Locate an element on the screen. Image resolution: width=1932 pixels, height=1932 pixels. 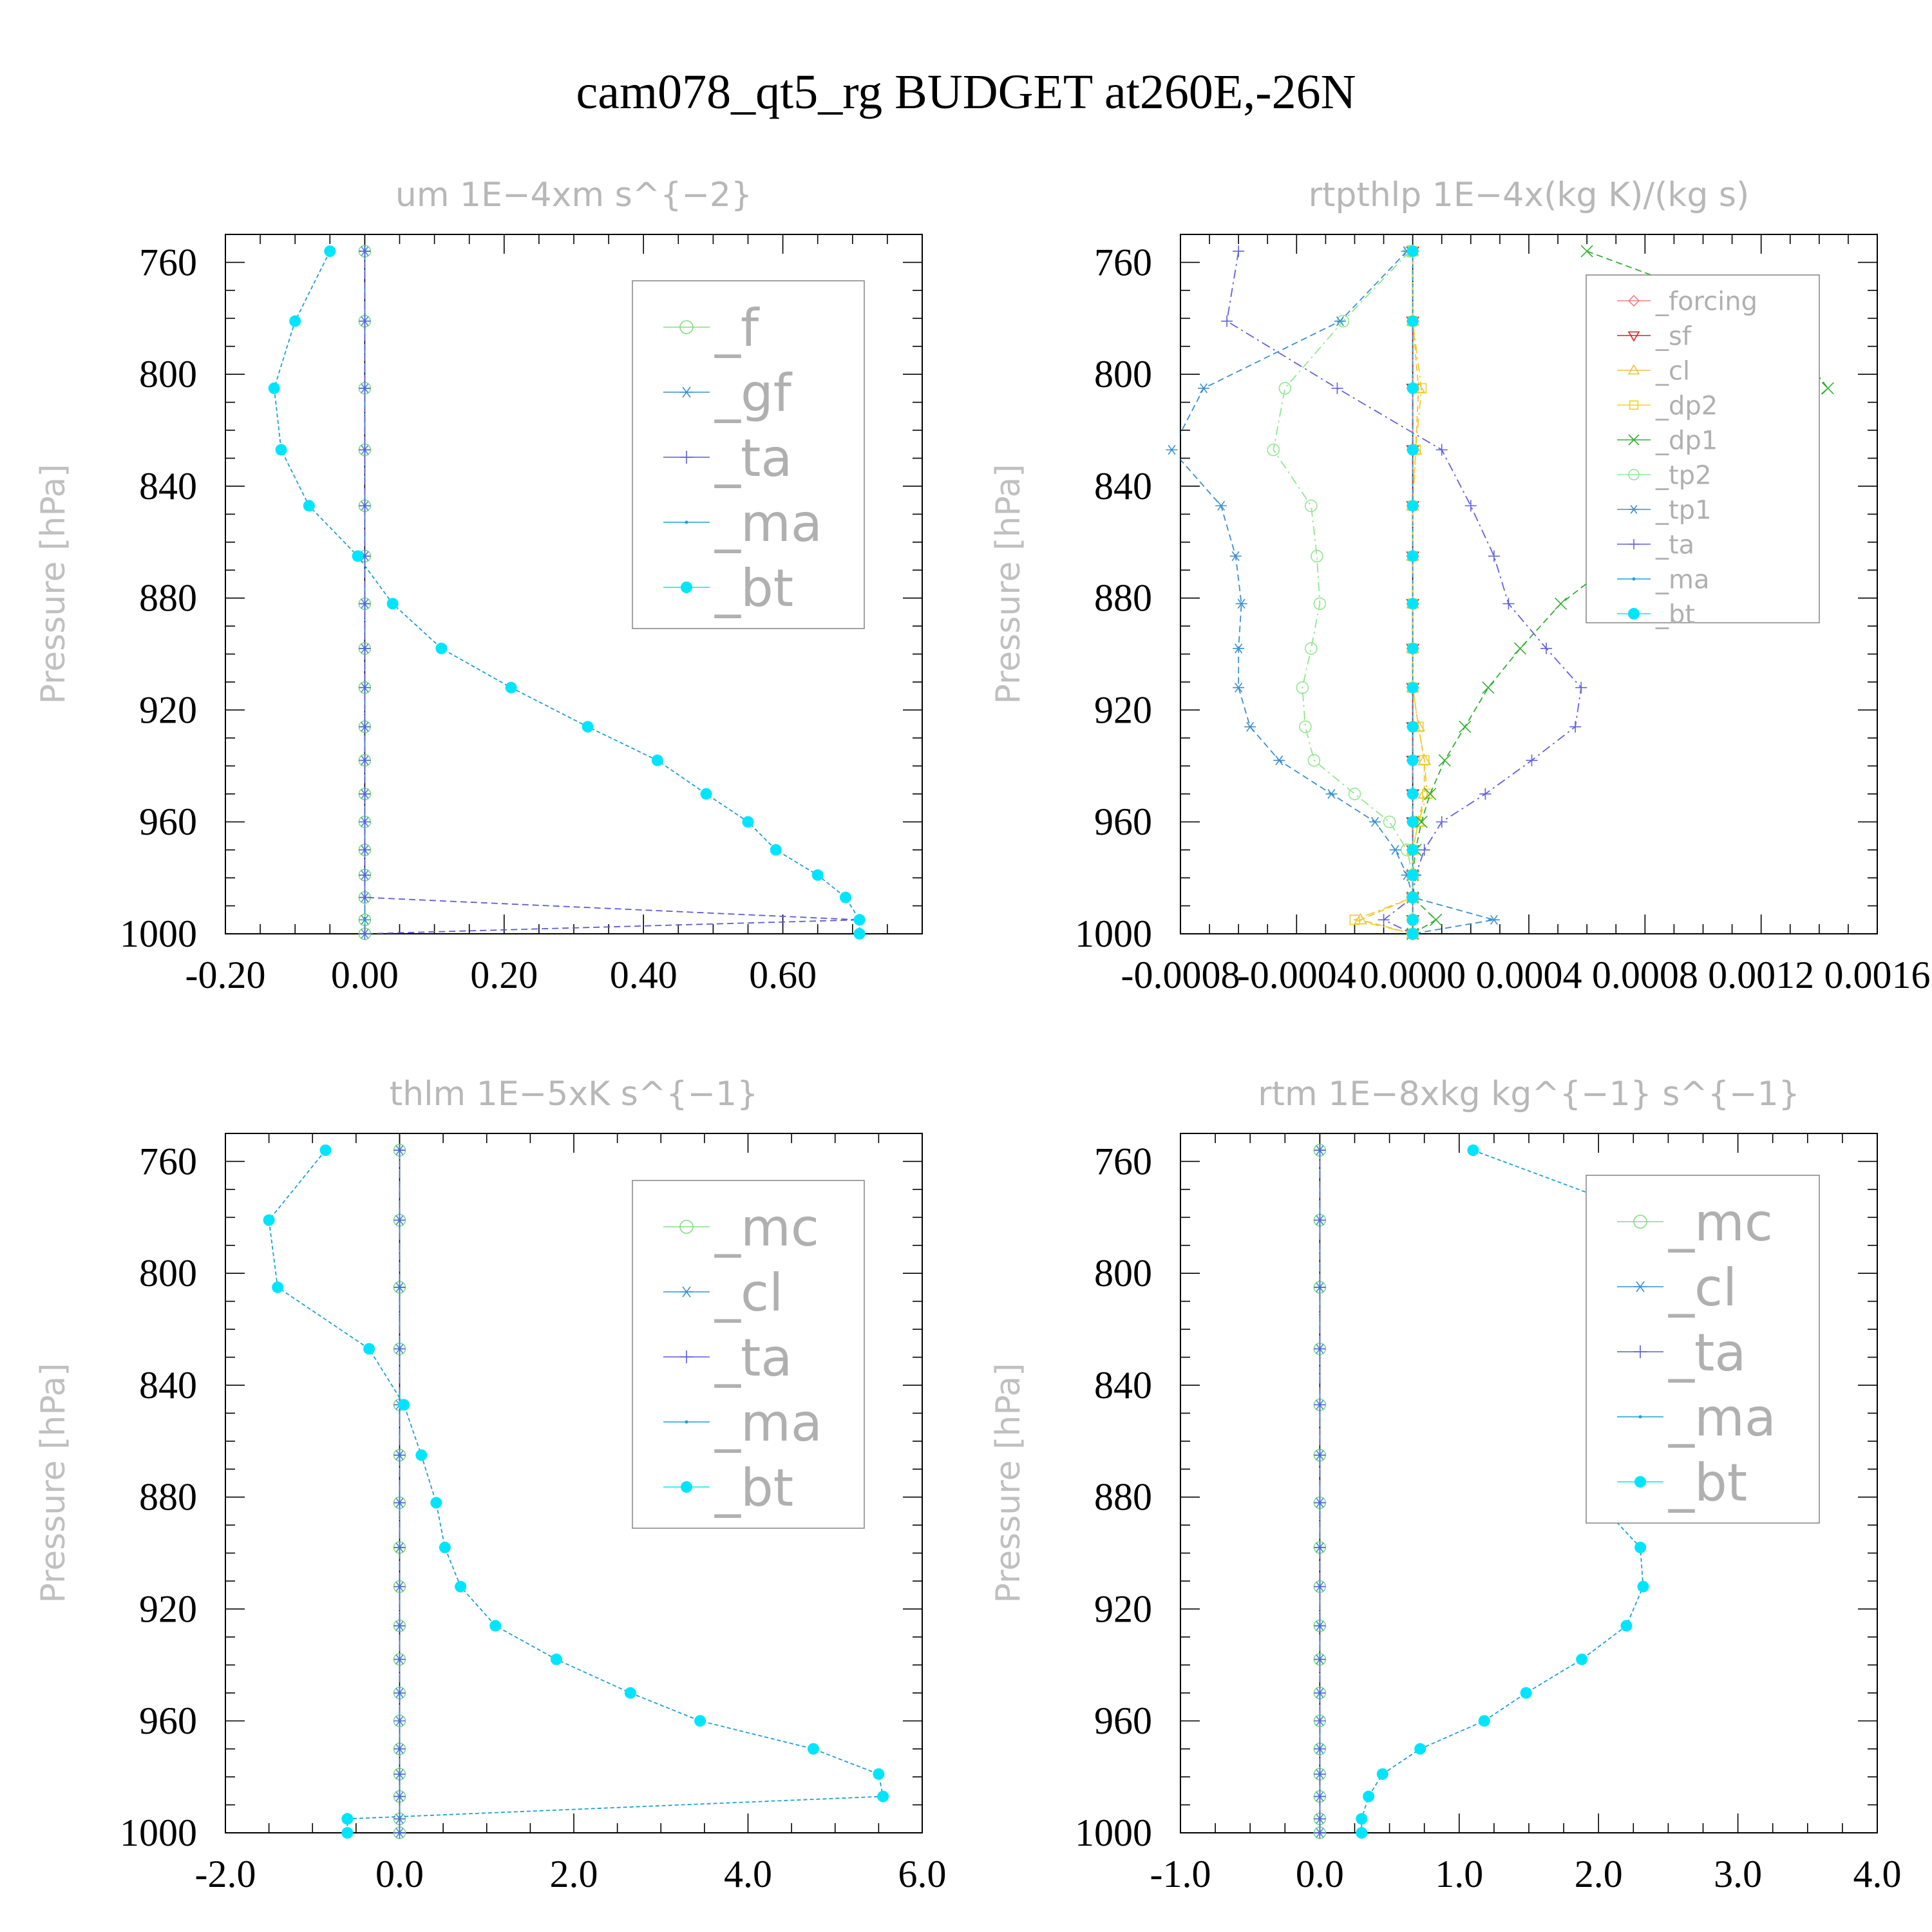
legend: _f_gf_ta_ma_bt is located at coordinates (749, 454).